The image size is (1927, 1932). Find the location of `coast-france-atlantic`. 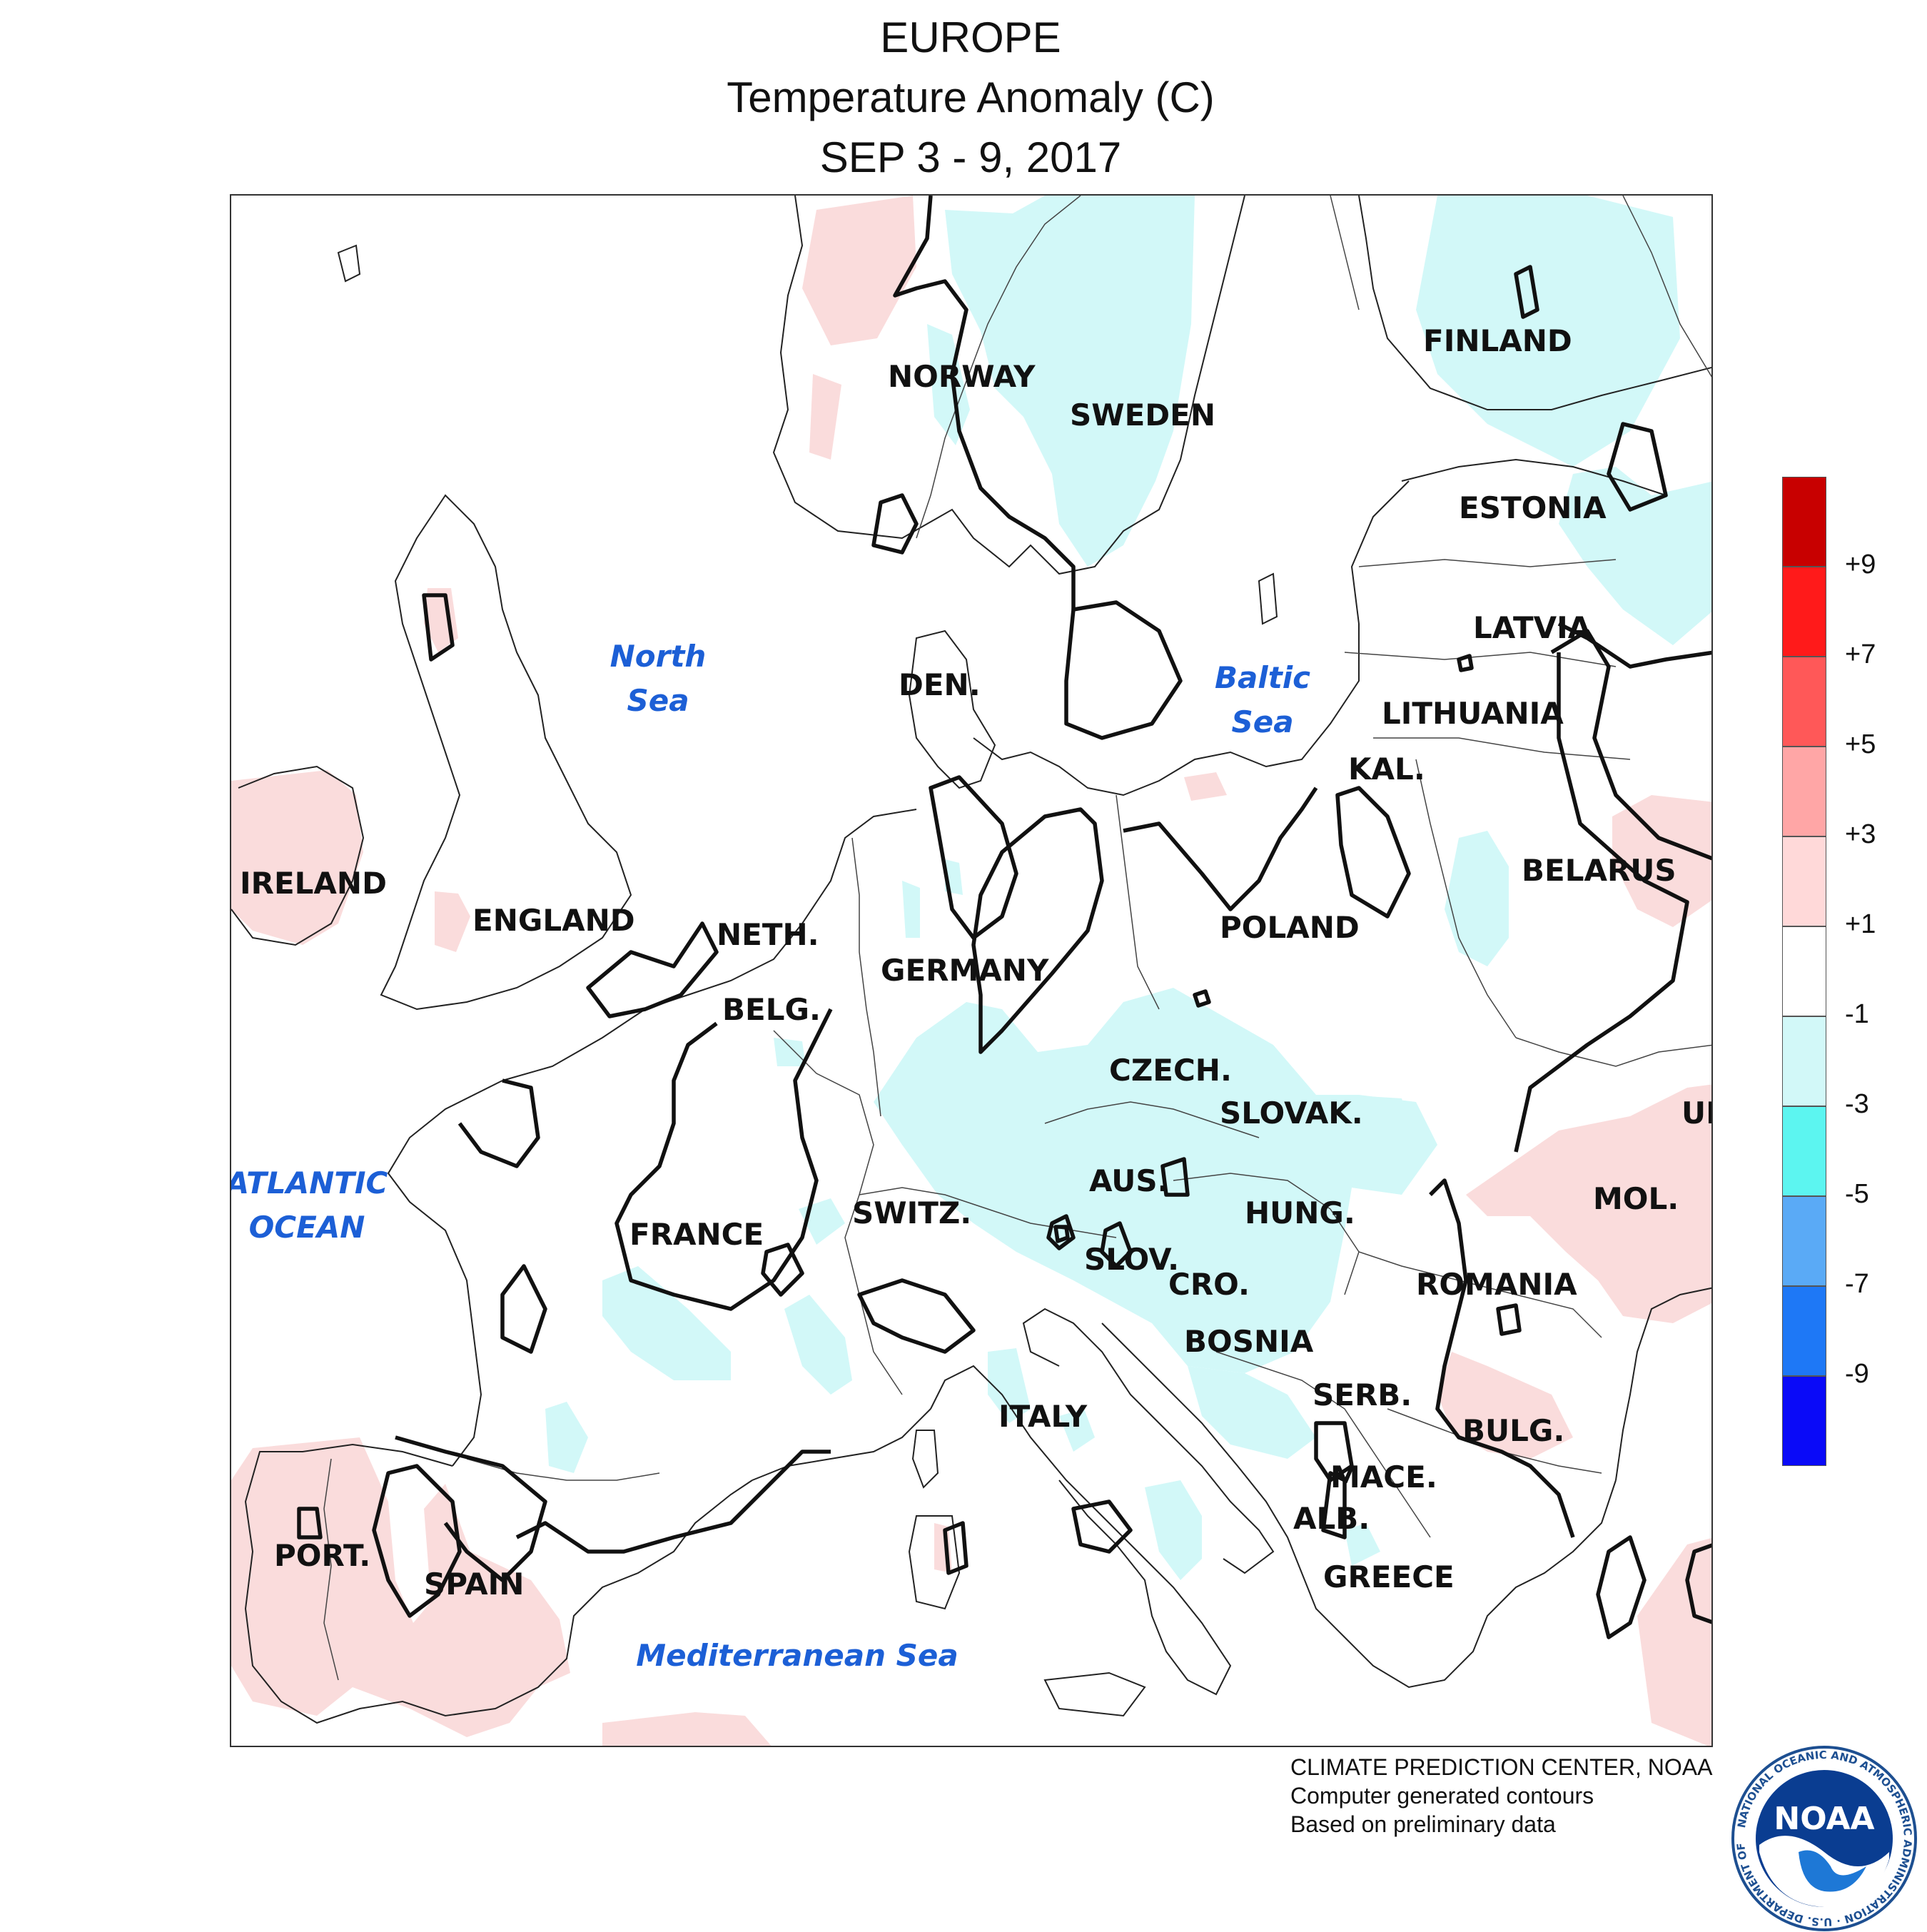

coast-france-atlantic is located at coordinates (445, 1273).